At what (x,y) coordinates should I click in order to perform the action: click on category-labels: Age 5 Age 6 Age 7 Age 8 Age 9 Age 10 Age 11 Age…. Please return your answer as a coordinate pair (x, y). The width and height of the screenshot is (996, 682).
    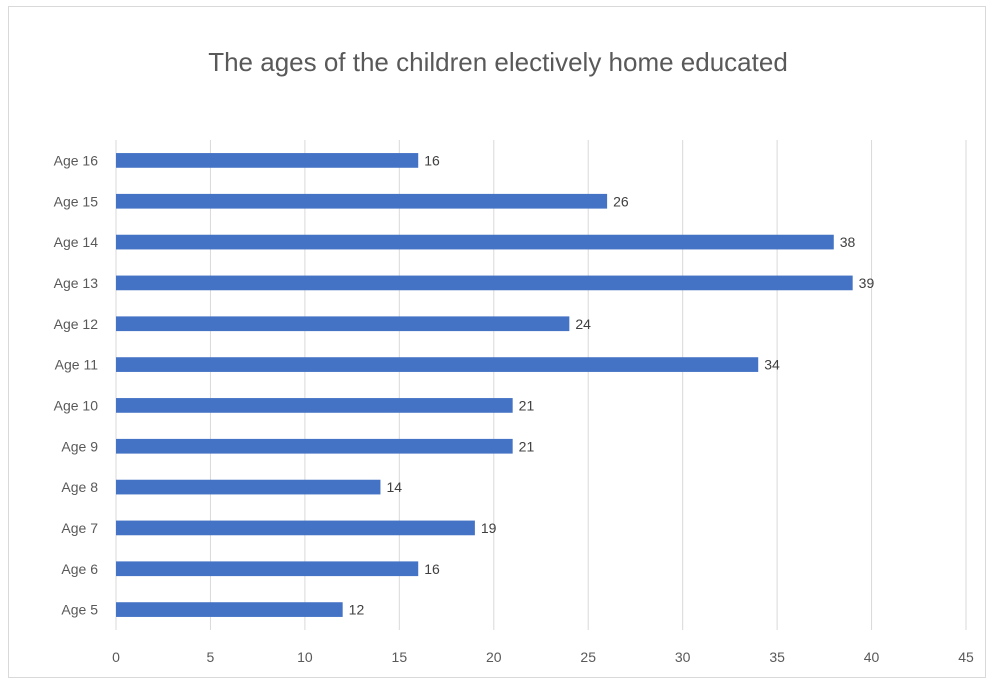
    Looking at the image, I should click on (76, 384).